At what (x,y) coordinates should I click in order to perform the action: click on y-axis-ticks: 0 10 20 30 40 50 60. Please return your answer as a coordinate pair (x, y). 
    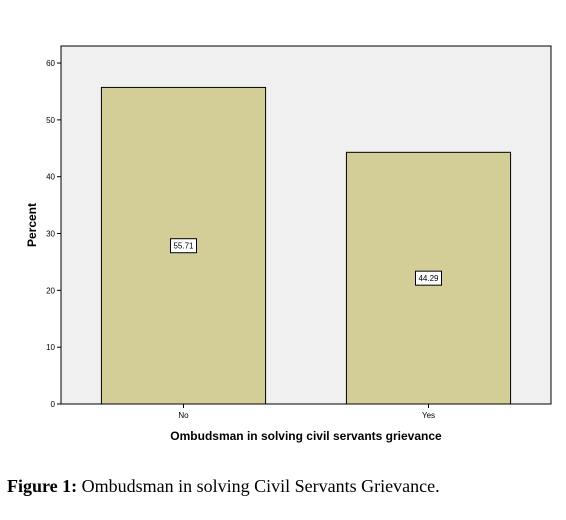
    Looking at the image, I should click on (53, 234).